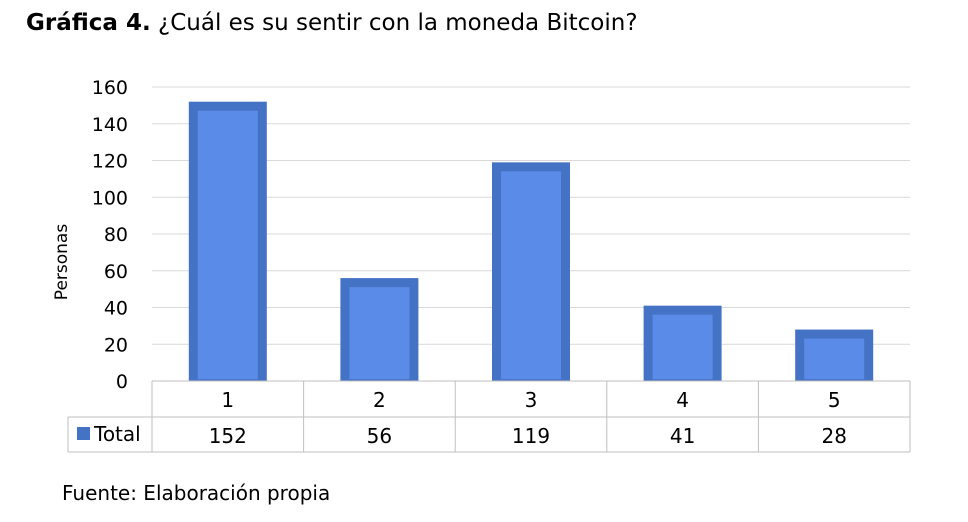  I want to click on y-tick-label: 140, so click(110, 125).